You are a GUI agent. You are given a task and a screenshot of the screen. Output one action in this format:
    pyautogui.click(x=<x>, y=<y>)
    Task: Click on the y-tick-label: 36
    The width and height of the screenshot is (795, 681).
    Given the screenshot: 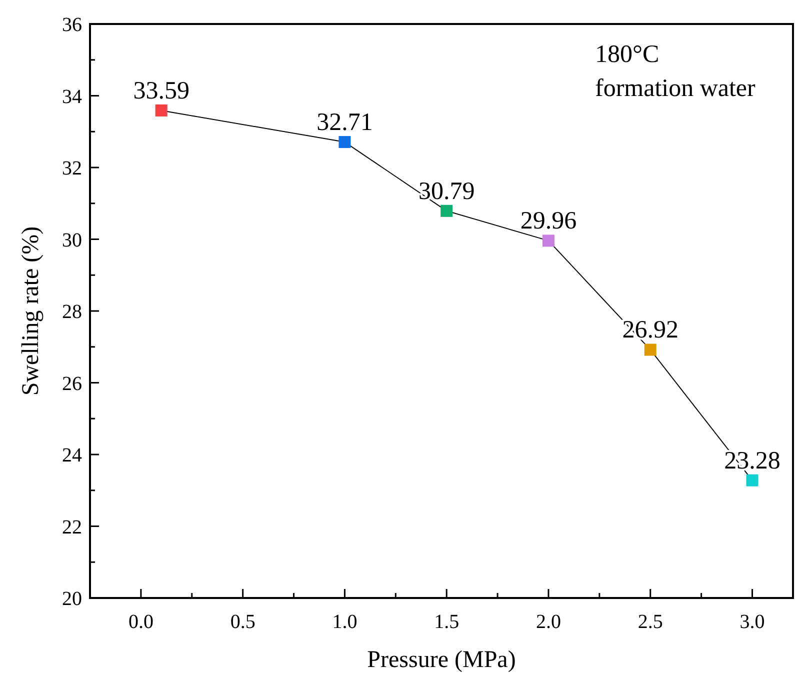 What is the action you would take?
    pyautogui.click(x=72, y=25)
    